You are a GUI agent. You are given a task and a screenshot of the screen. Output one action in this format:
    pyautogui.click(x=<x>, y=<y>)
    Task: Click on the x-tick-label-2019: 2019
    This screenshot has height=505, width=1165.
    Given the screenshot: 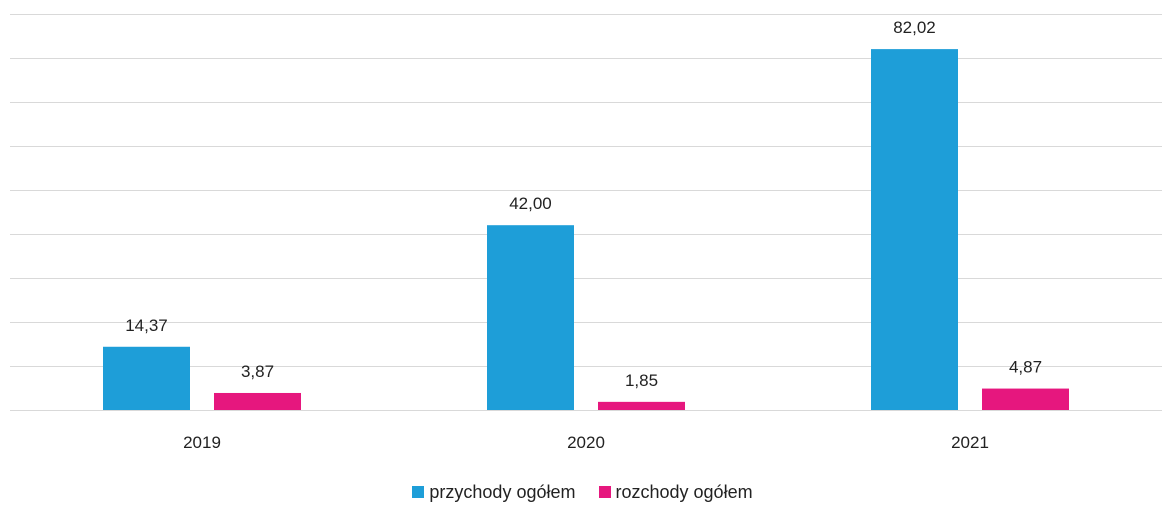 What is the action you would take?
    pyautogui.click(x=202, y=442)
    